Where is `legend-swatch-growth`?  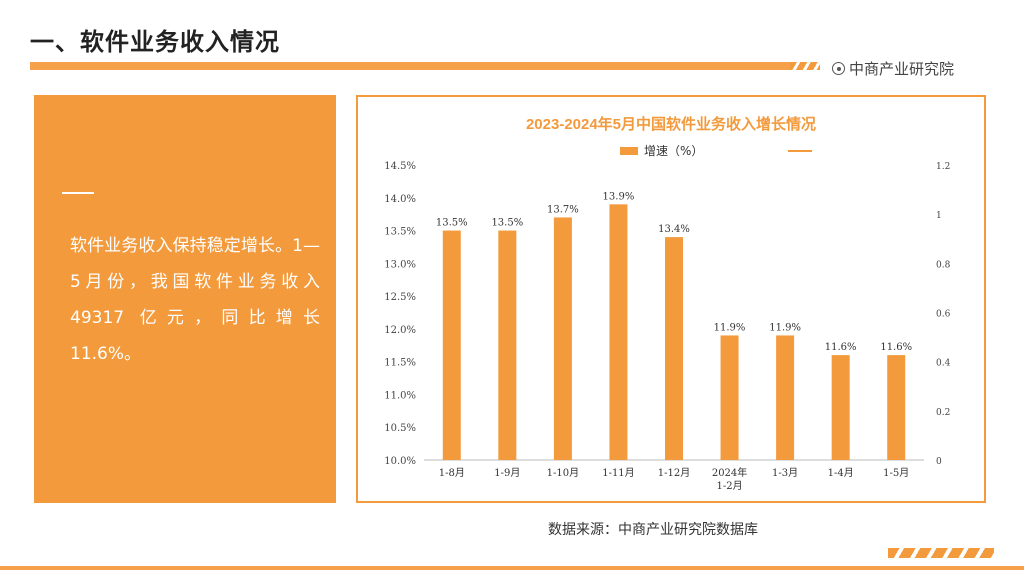 legend-swatch-growth is located at coordinates (629, 151).